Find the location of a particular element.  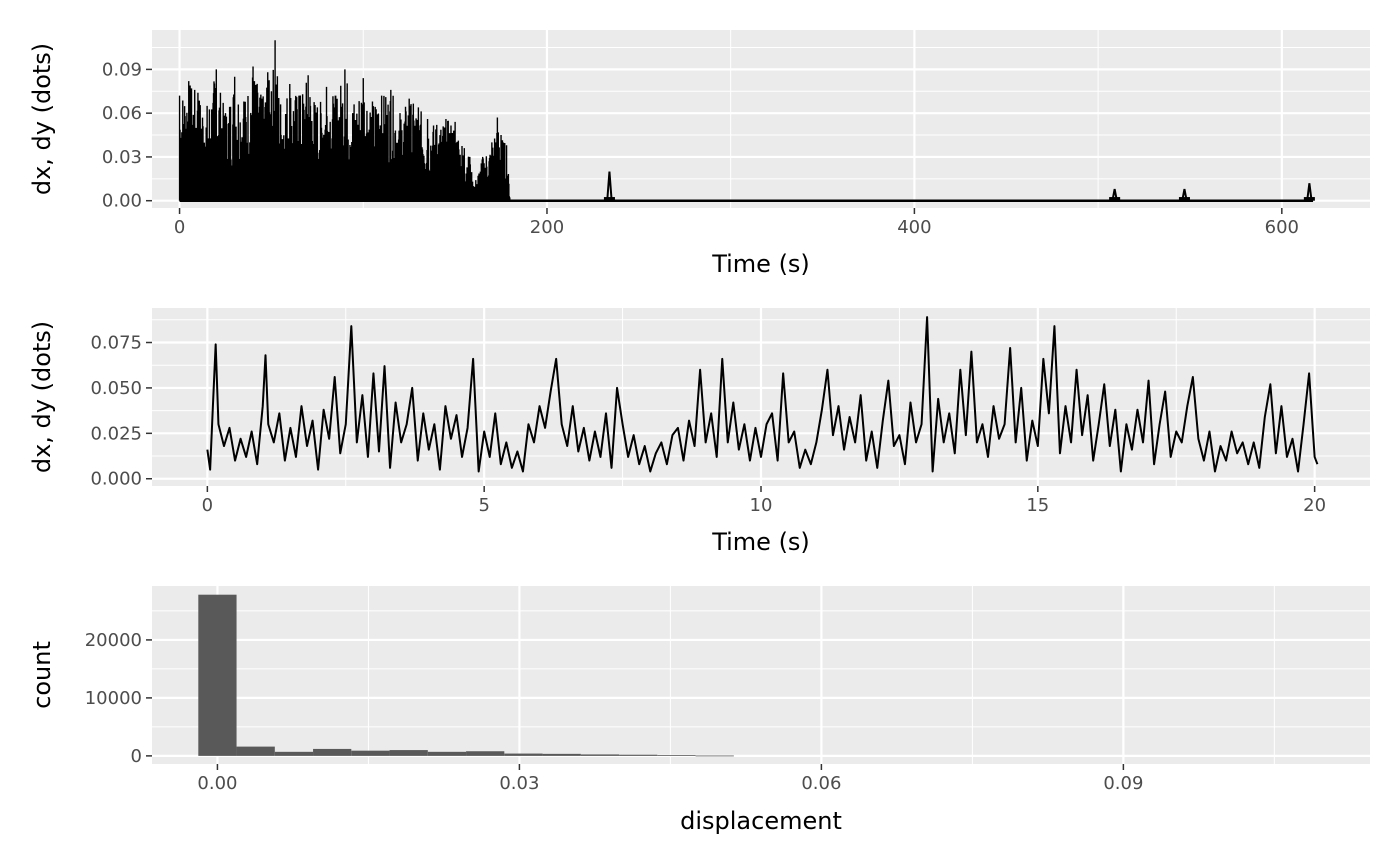

y-tick-label: 0.06 is located at coordinates (122, 113).